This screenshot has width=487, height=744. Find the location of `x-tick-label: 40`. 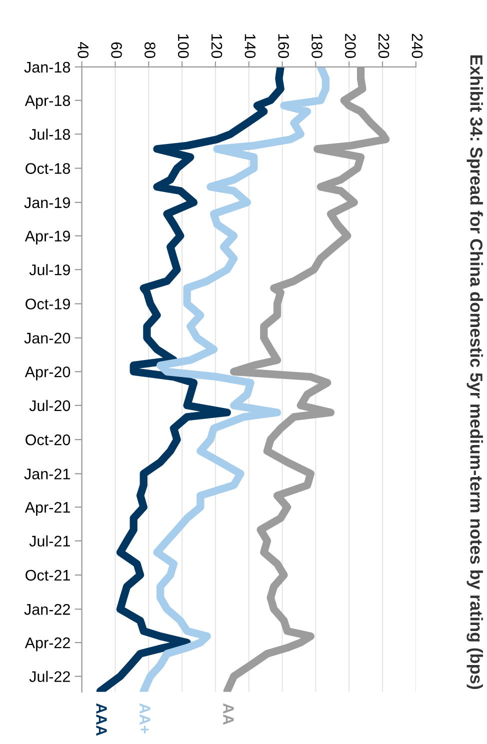

x-tick-label: 40 is located at coordinates (83, 50).